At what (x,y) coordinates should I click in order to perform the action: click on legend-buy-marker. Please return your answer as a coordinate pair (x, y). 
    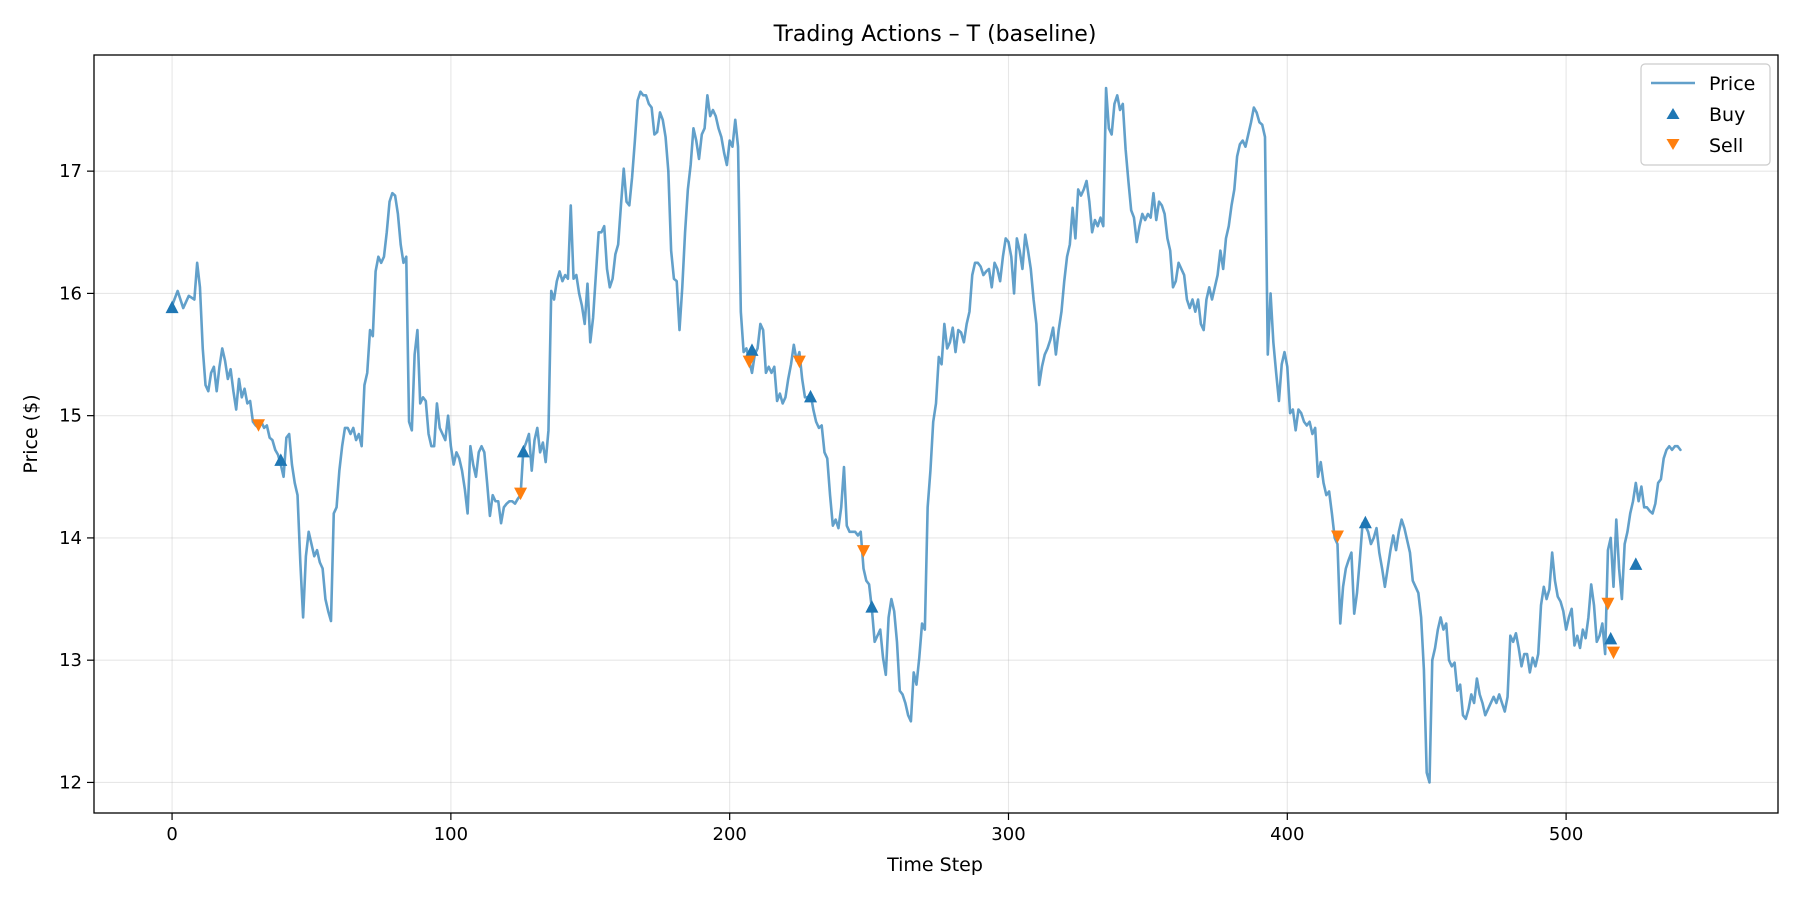
    Looking at the image, I should click on (1673, 113).